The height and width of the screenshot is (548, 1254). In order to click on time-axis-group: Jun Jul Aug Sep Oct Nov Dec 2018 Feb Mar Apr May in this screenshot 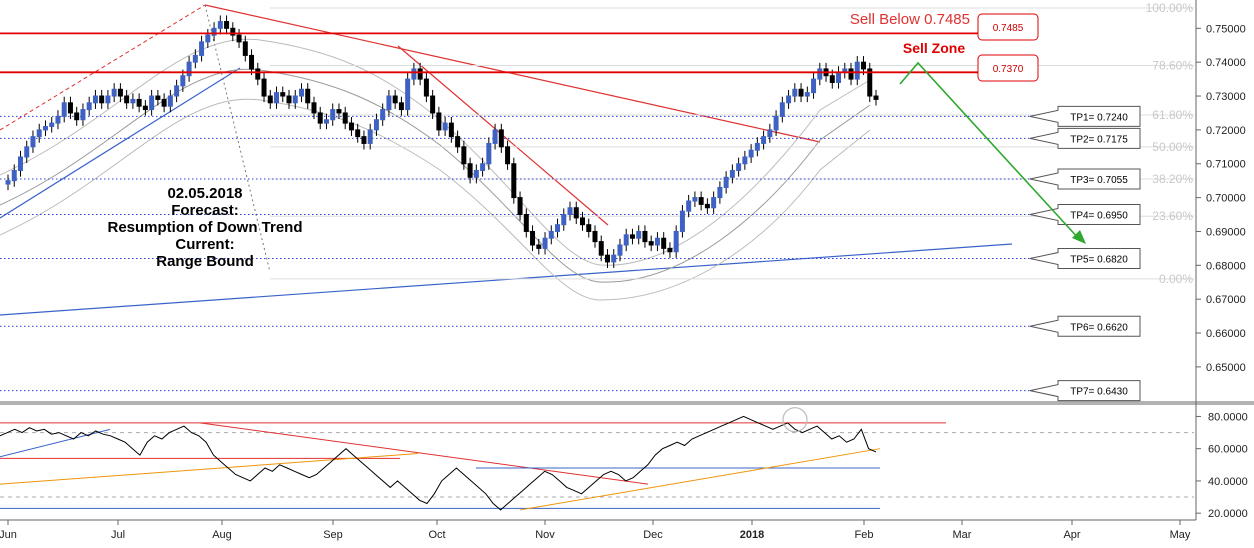, I will do `click(595, 530)`.